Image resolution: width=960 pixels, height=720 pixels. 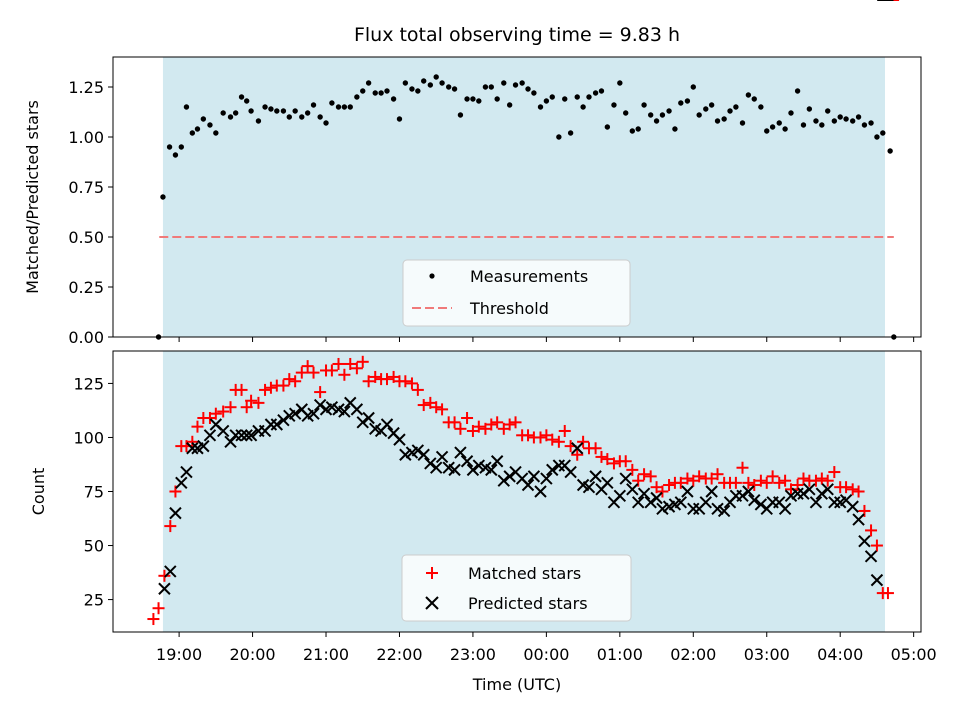 What do you see at coordinates (693, 654) in the screenshot?
I see `x-tick-label: 02:00` at bounding box center [693, 654].